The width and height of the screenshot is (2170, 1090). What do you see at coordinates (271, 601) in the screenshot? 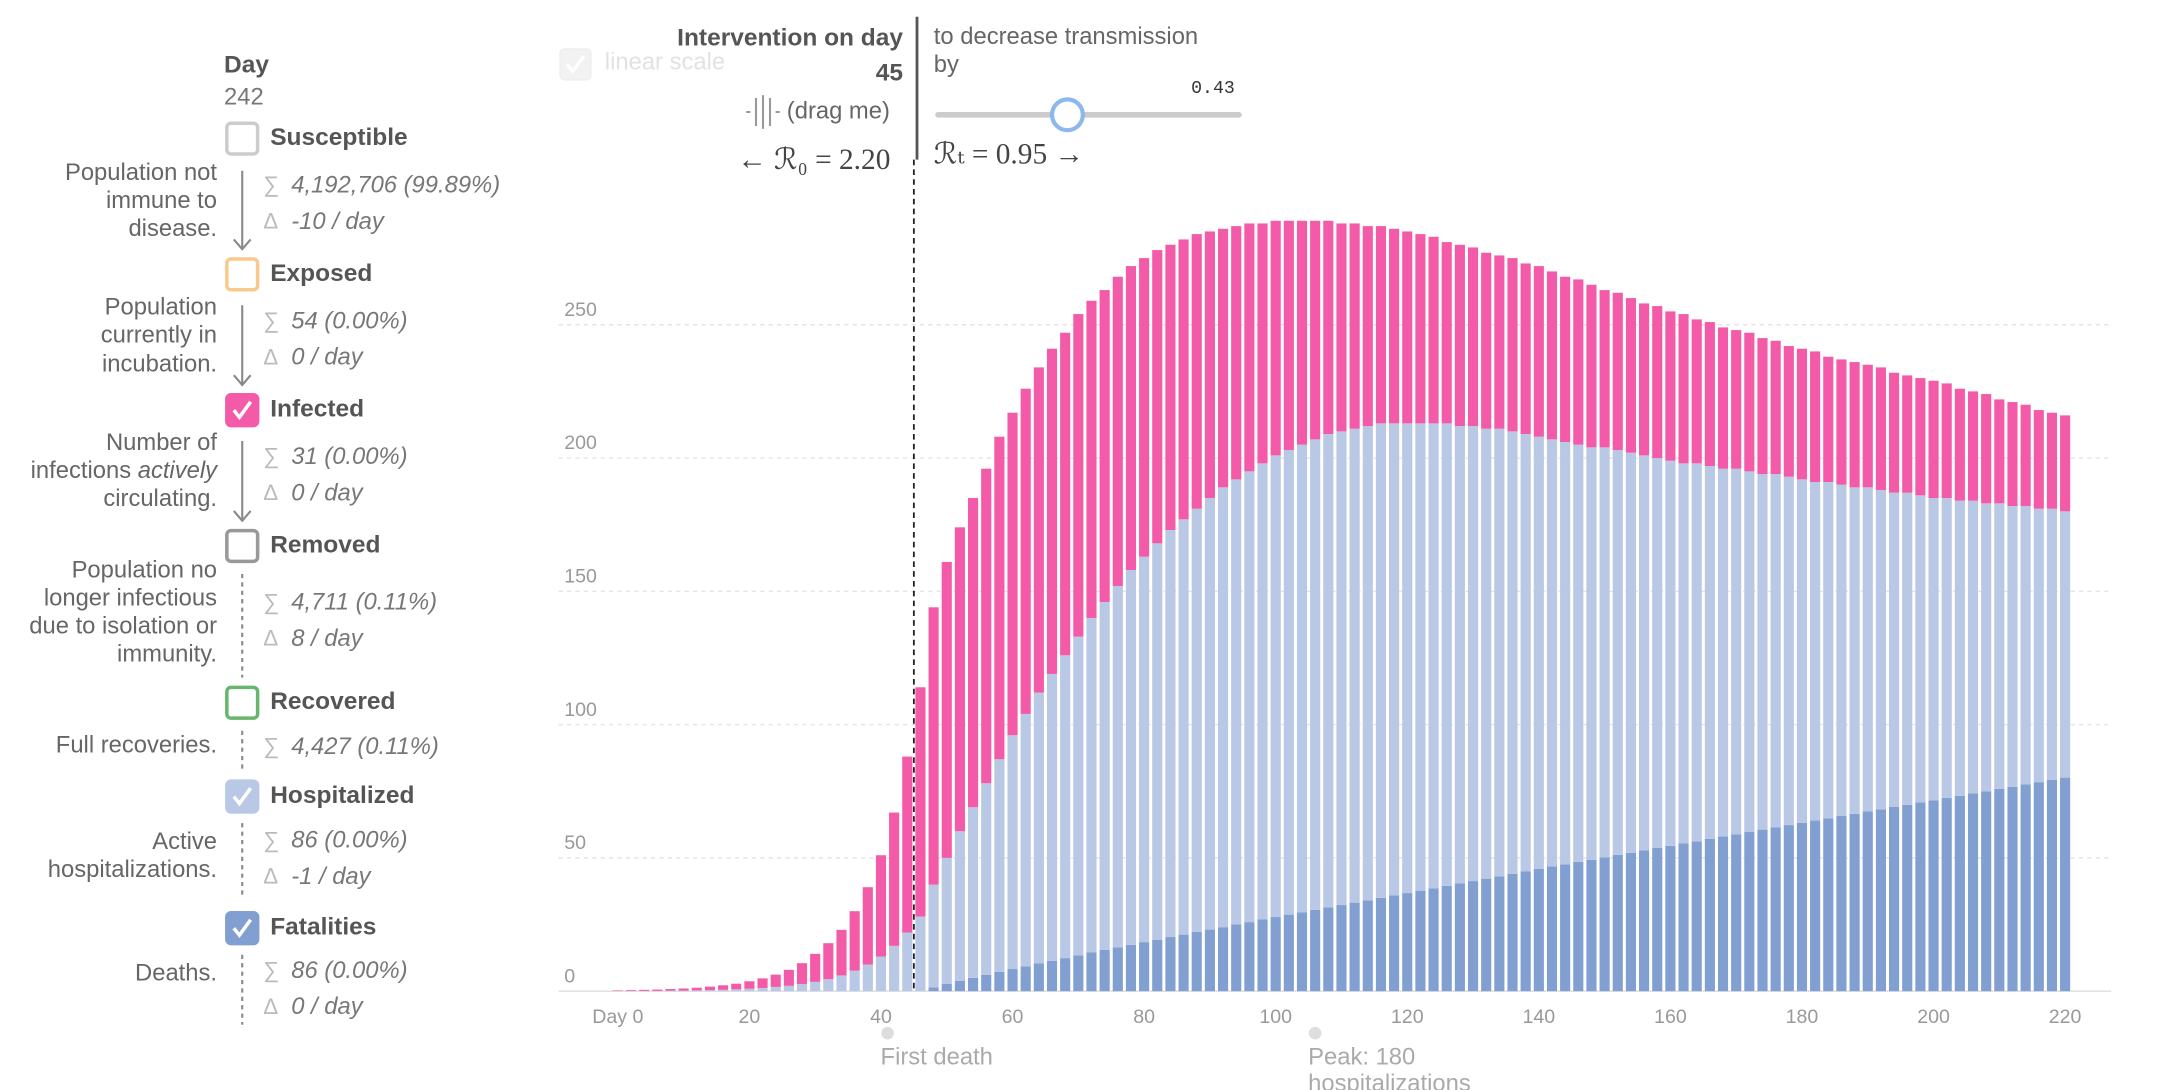
I see `sum-symbol: ∑` at bounding box center [271, 601].